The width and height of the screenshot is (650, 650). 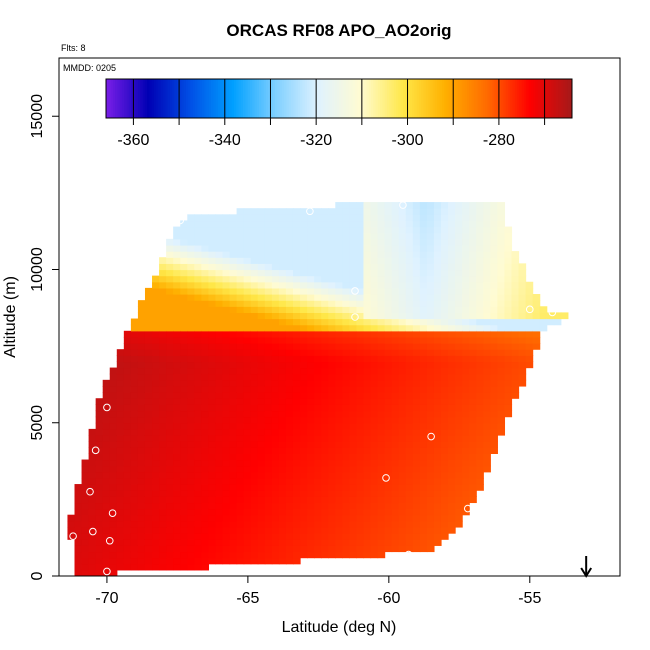 I want to click on flights-count-label: Flts: 8, so click(x=73, y=48).